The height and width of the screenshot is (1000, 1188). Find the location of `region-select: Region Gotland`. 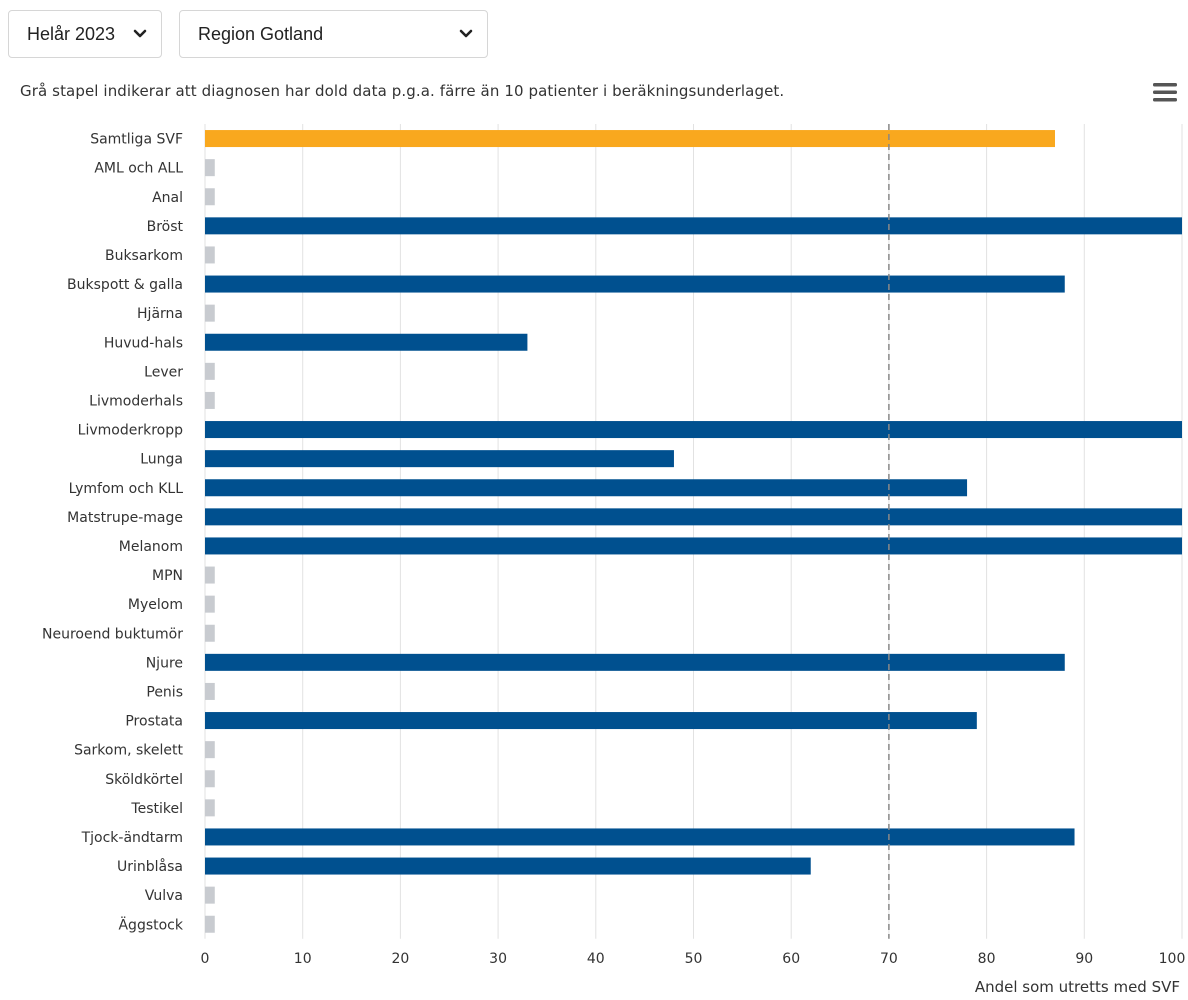

region-select: Region Gotland is located at coordinates (333, 34).